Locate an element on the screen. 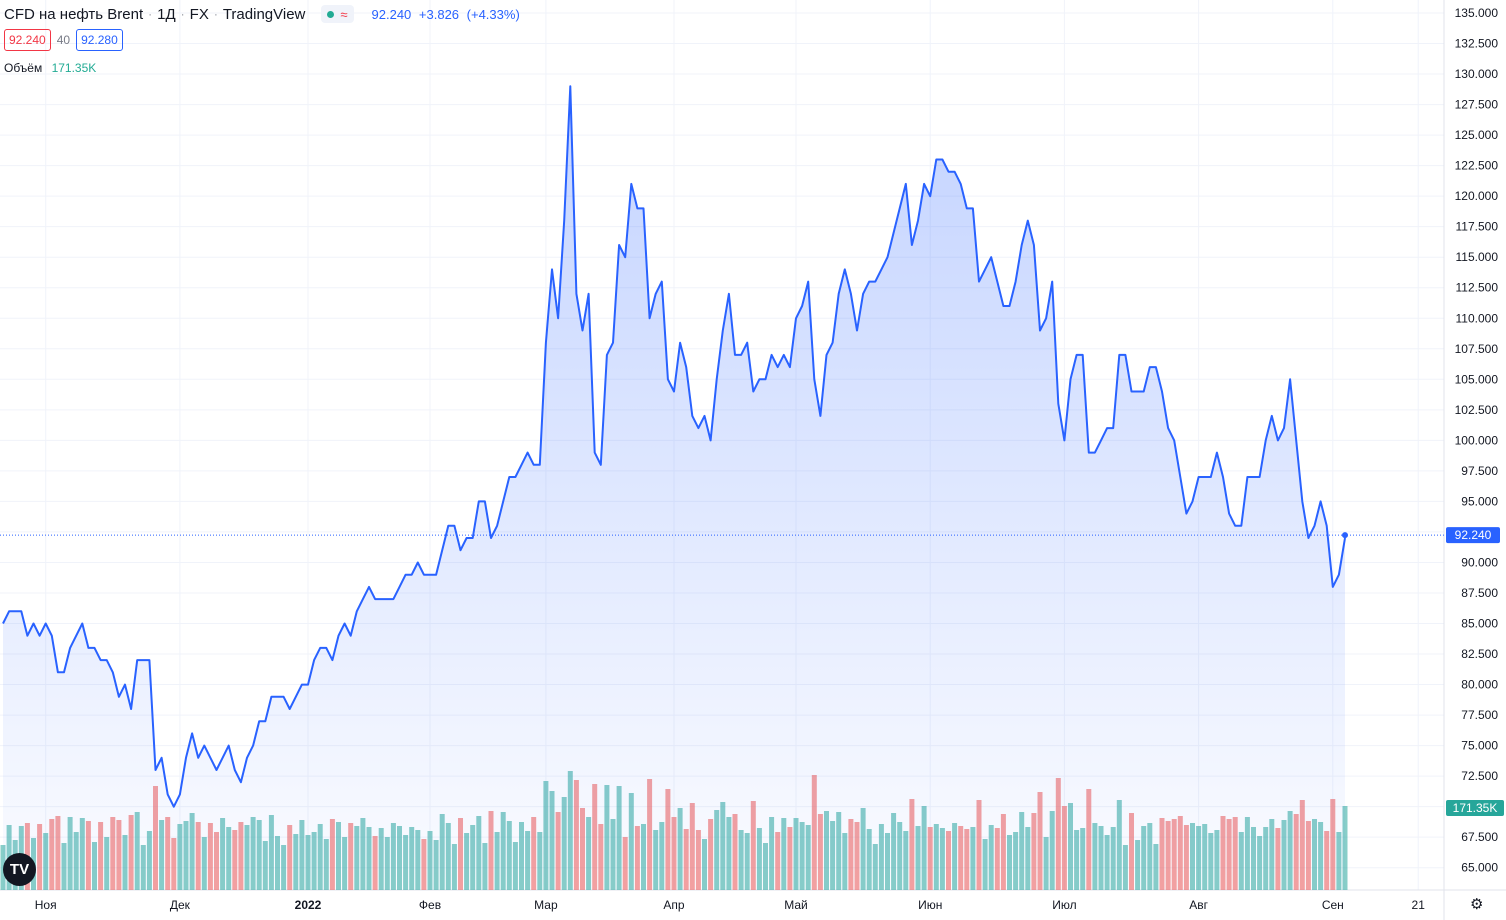 The width and height of the screenshot is (1506, 920). volume-legend-value: 171.35K is located at coordinates (74, 68).